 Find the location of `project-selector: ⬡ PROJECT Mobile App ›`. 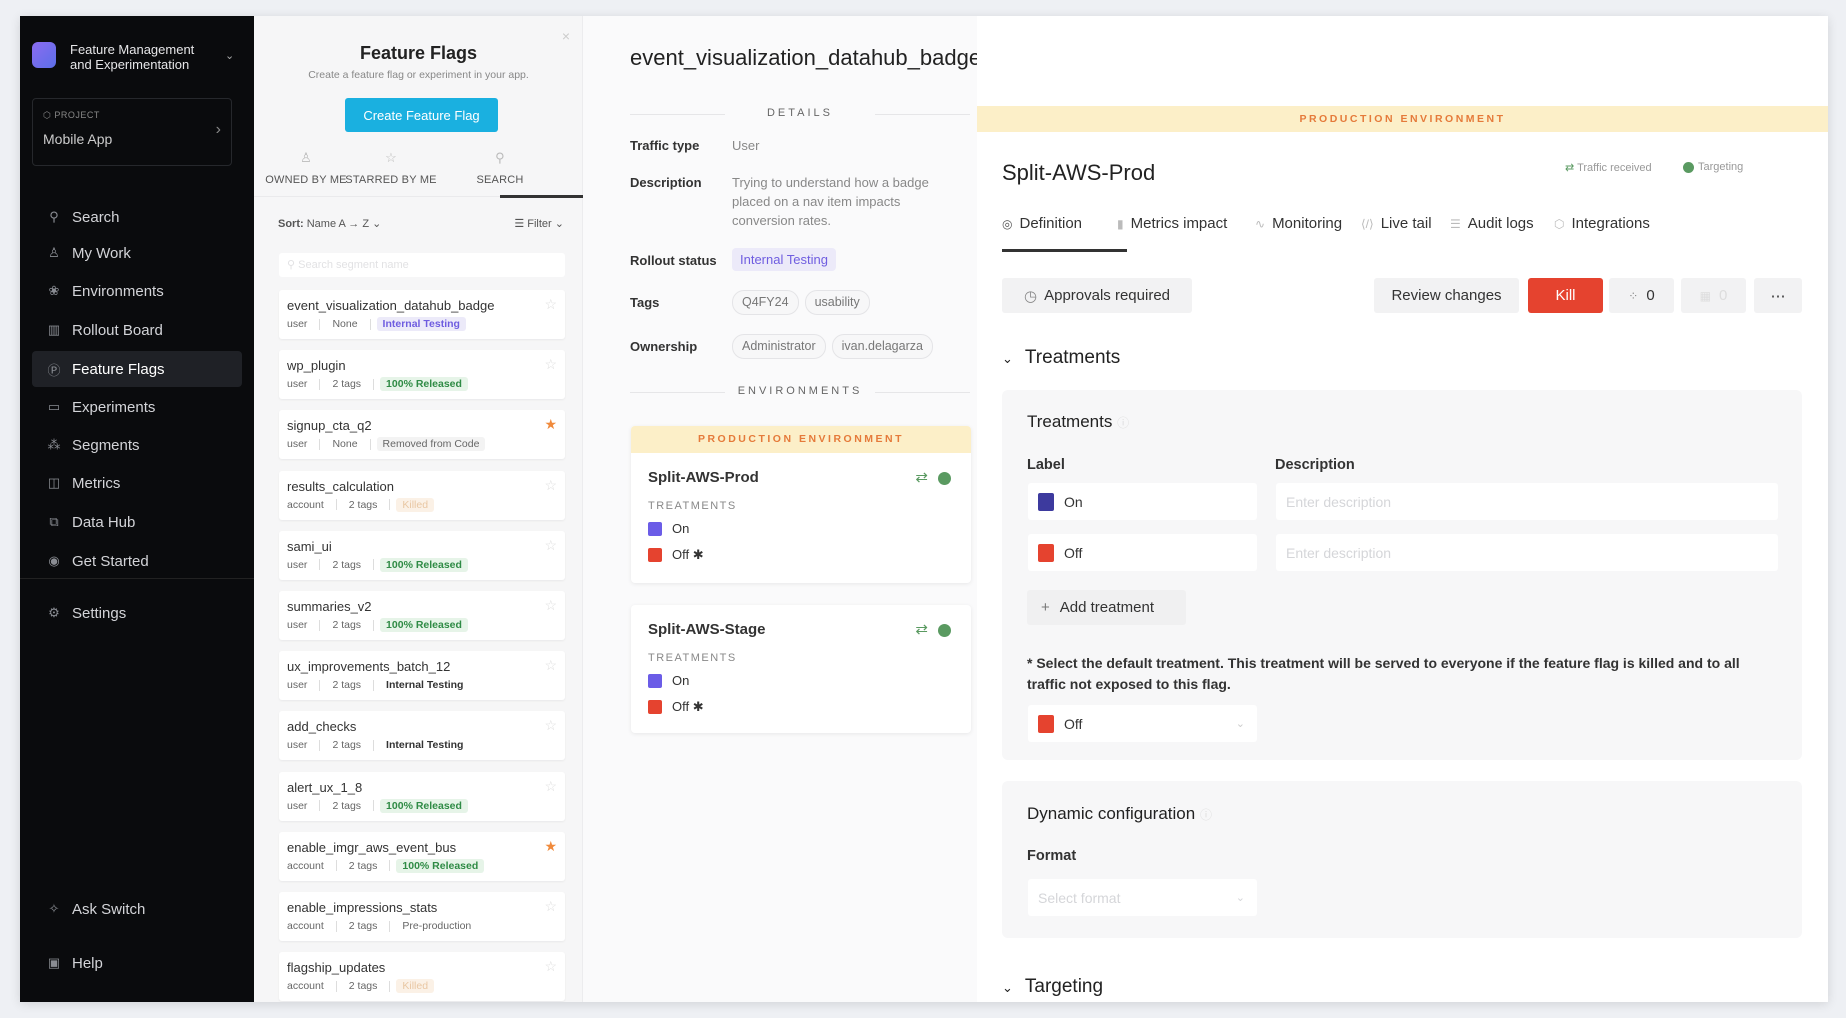

project-selector: ⬡ PROJECT Mobile App › is located at coordinates (132, 132).